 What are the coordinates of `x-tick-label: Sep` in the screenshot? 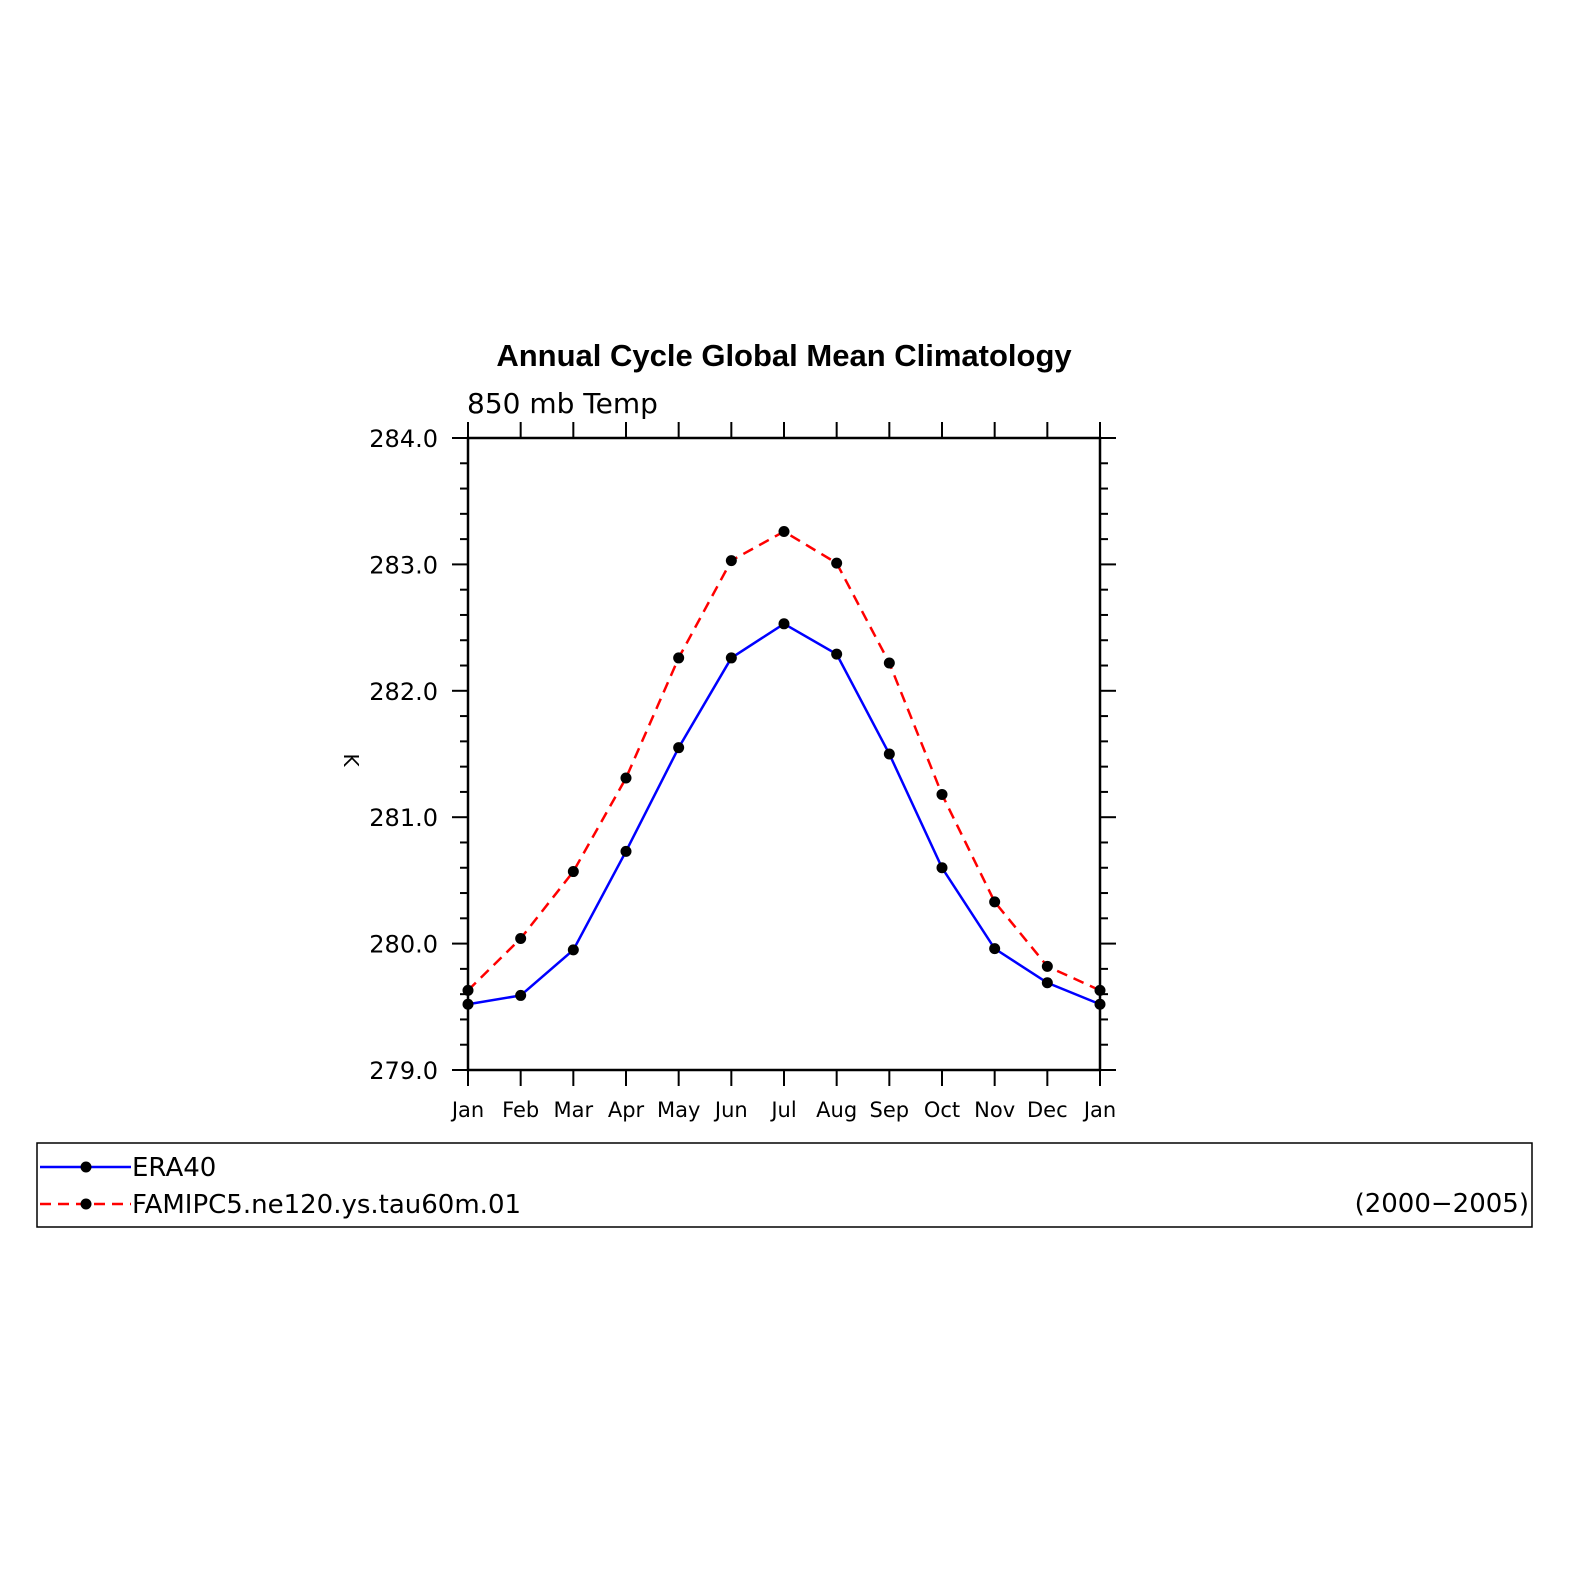 It's located at (890, 1110).